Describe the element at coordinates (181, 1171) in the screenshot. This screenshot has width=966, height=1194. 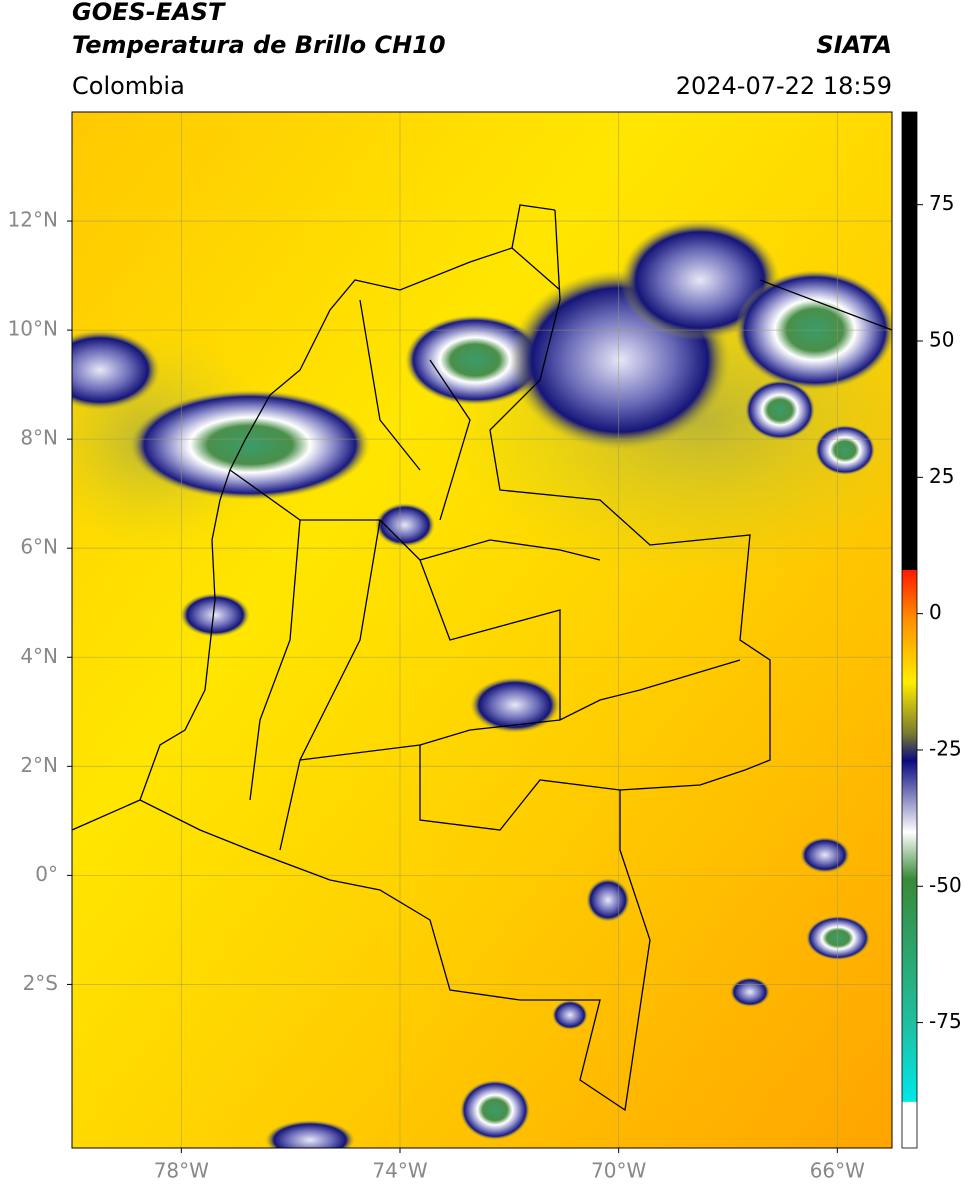
I see `lon-tick-label: 78°W` at that location.